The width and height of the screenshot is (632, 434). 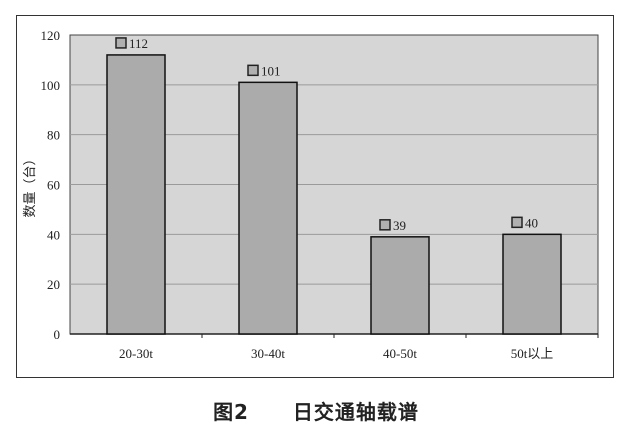 I want to click on x-tick-label: 20-30t, so click(x=136, y=353).